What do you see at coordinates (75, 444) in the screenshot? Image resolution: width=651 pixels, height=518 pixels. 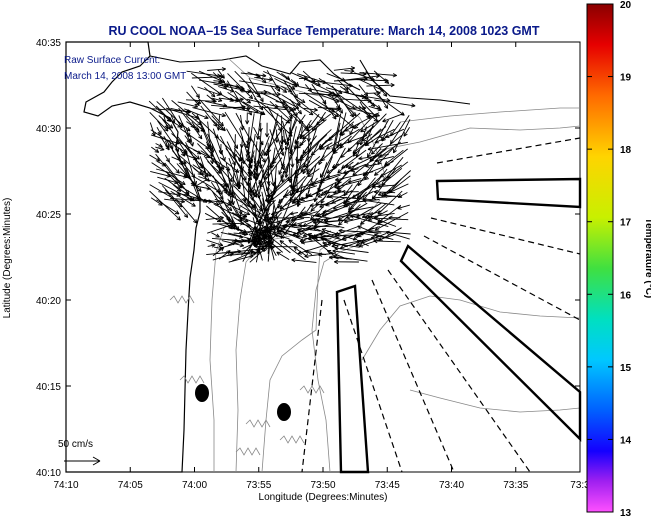 I see `scale-arrow-label: 50 cm/s` at bounding box center [75, 444].